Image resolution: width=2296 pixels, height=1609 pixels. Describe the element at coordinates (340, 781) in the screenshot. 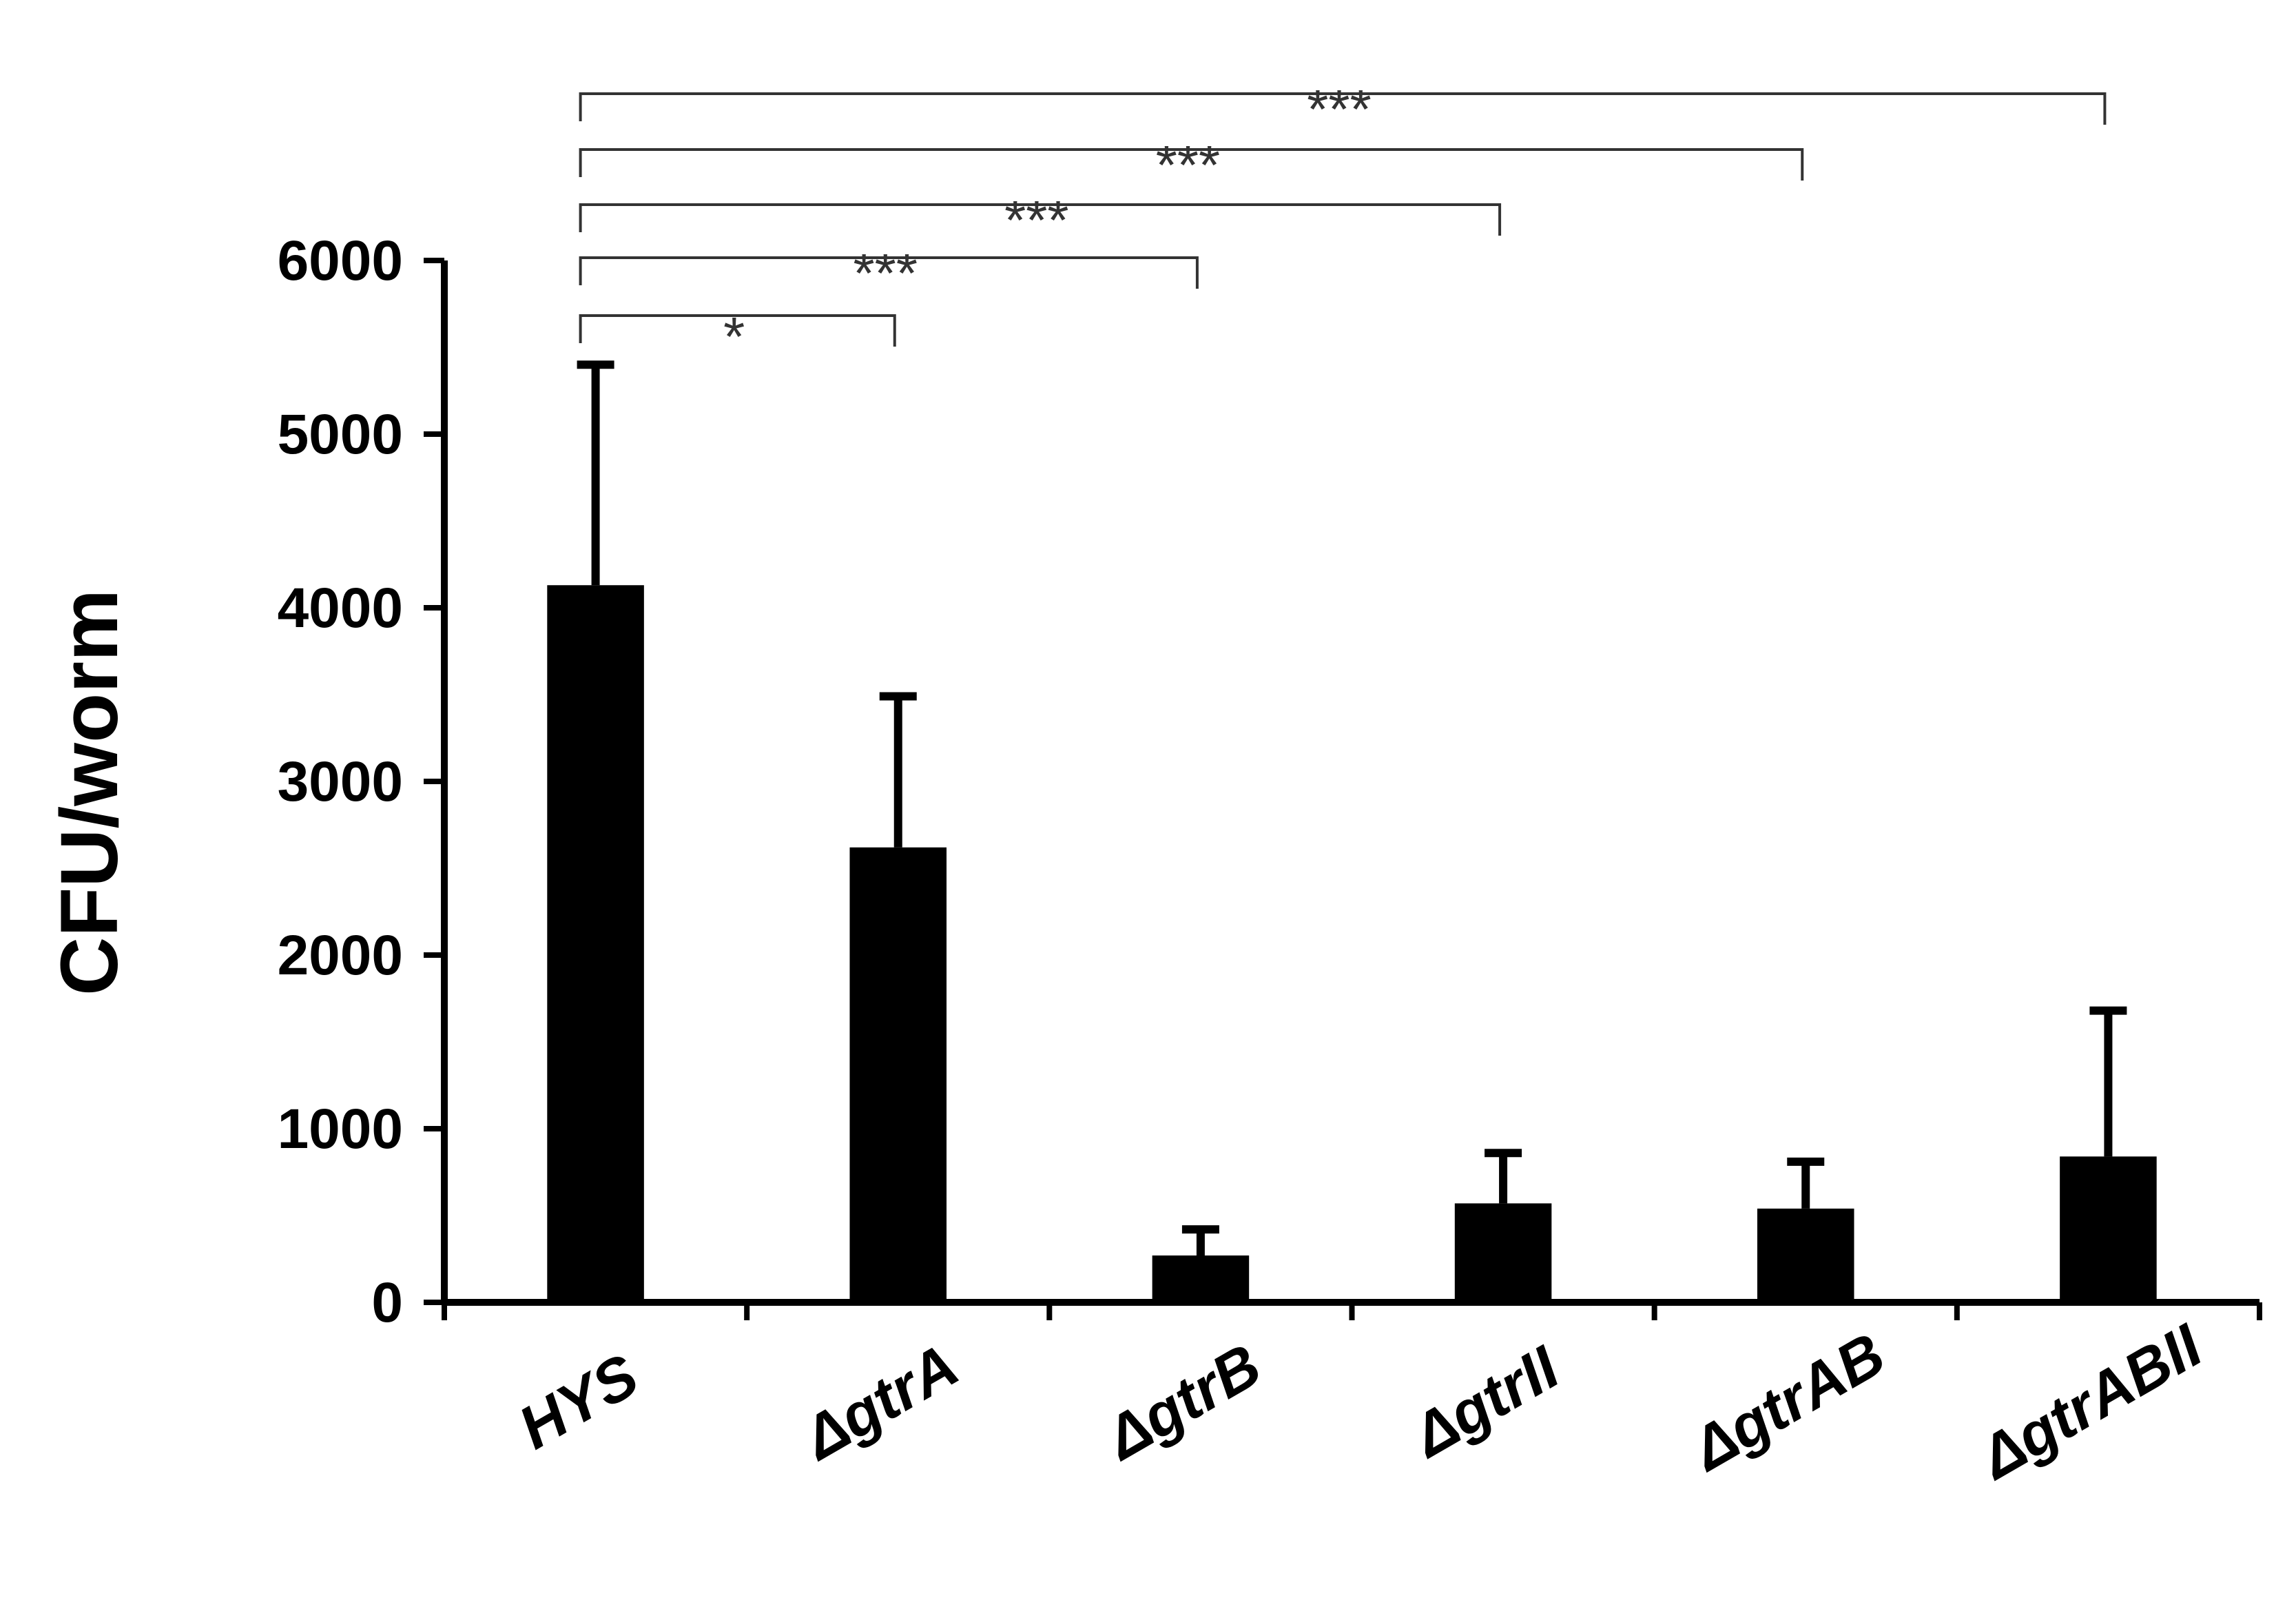

I see `y-tick-label: 3000` at that location.